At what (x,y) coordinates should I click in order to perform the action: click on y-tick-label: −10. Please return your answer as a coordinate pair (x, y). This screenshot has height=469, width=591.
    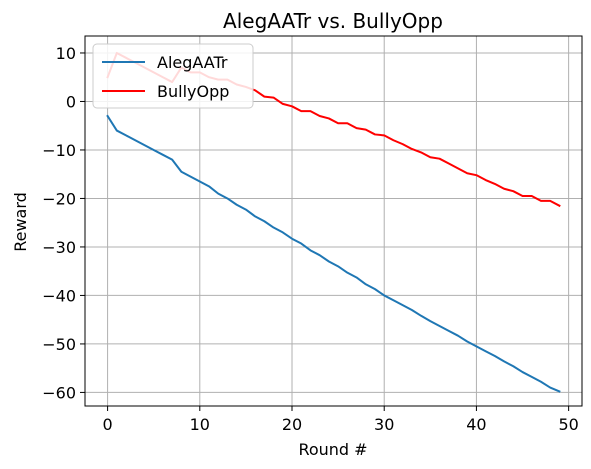
    Looking at the image, I should click on (59, 150).